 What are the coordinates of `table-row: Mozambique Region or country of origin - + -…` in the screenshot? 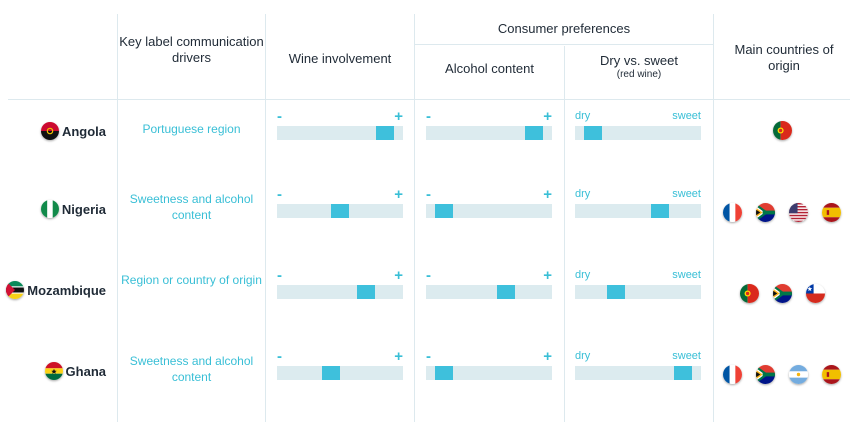 It's located at (425, 294).